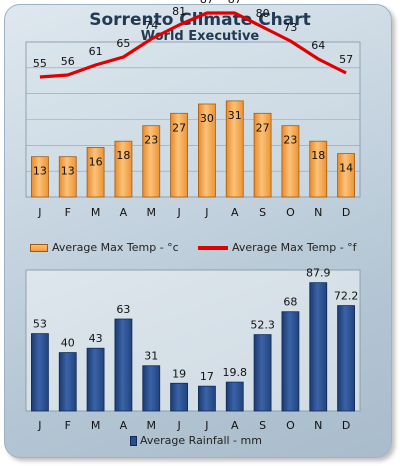 This screenshot has height=466, width=400. I want to click on legend-bar-swatch, so click(39, 248).